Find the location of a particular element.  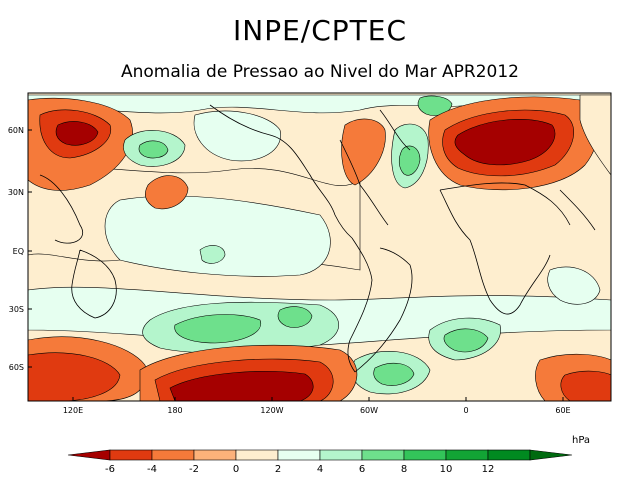

colorbar-label: 10 is located at coordinates (446, 469).